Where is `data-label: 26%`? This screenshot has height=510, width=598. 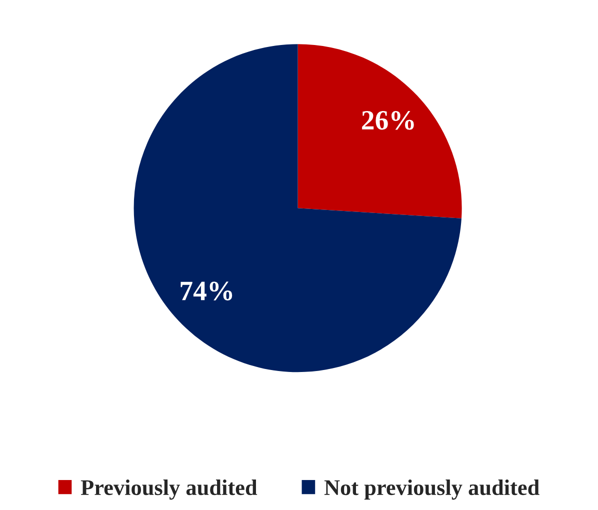
data-label: 26% is located at coordinates (388, 120).